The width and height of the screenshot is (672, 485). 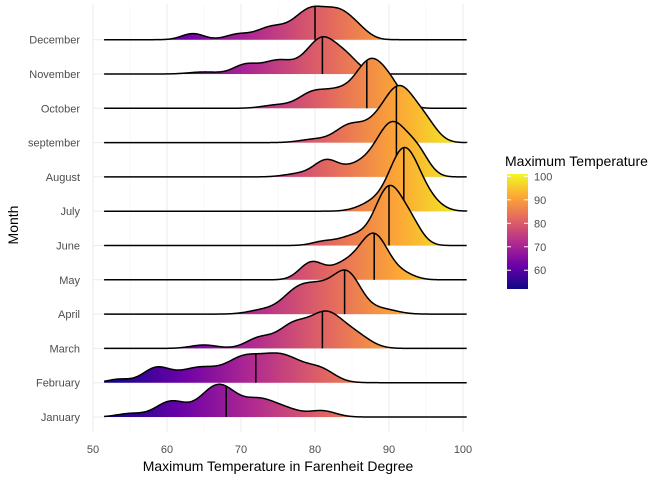 What do you see at coordinates (540, 201) in the screenshot?
I see `legend-tick-label: 90` at bounding box center [540, 201].